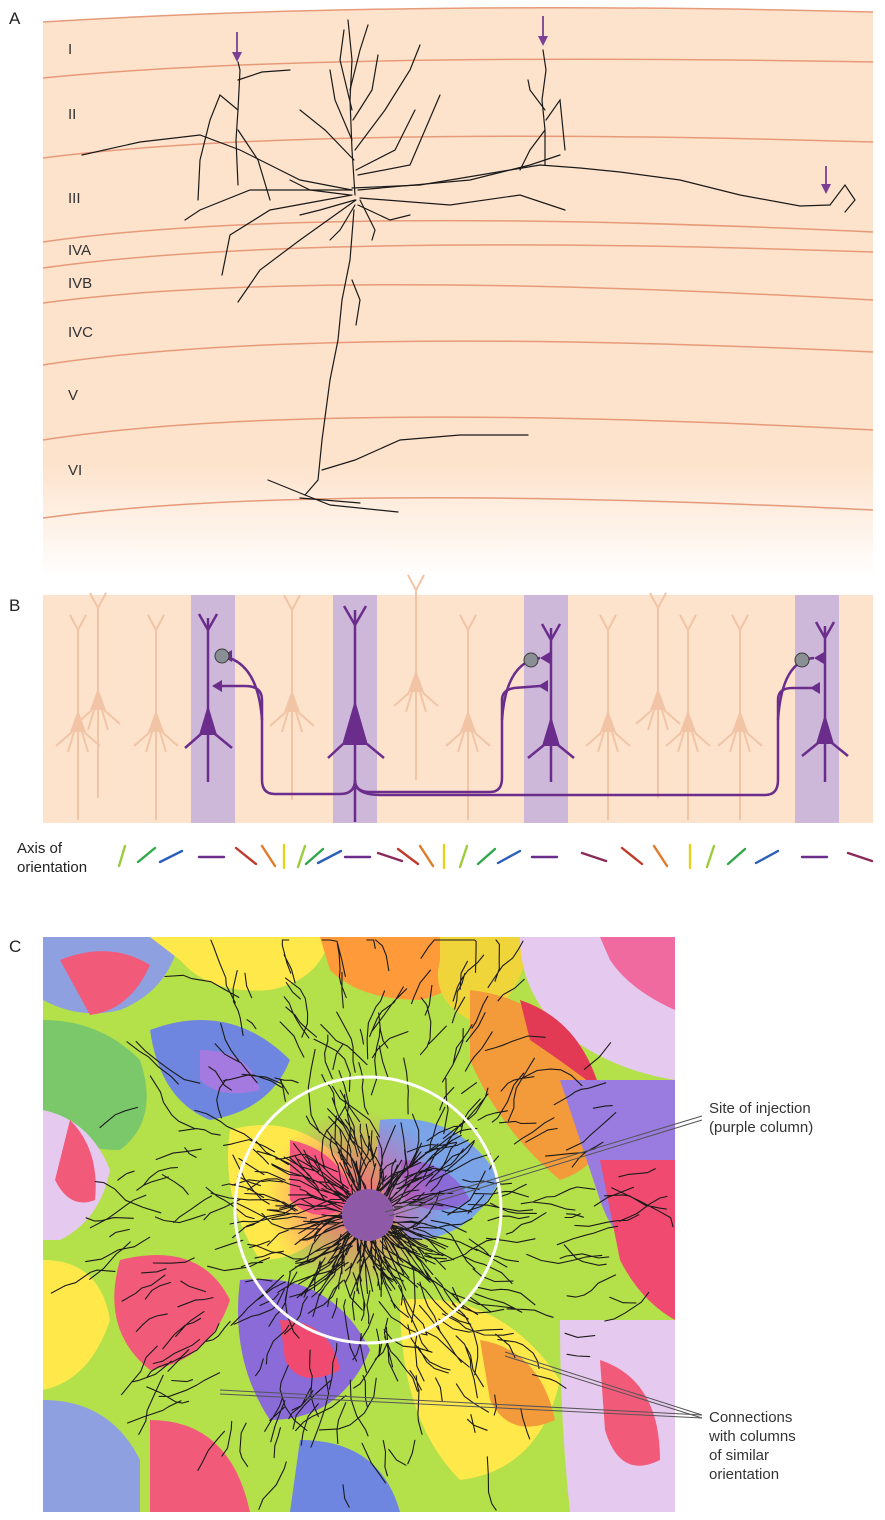 The height and width of the screenshot is (1520, 885). I want to click on callout-leaders, so click(461, 1267).